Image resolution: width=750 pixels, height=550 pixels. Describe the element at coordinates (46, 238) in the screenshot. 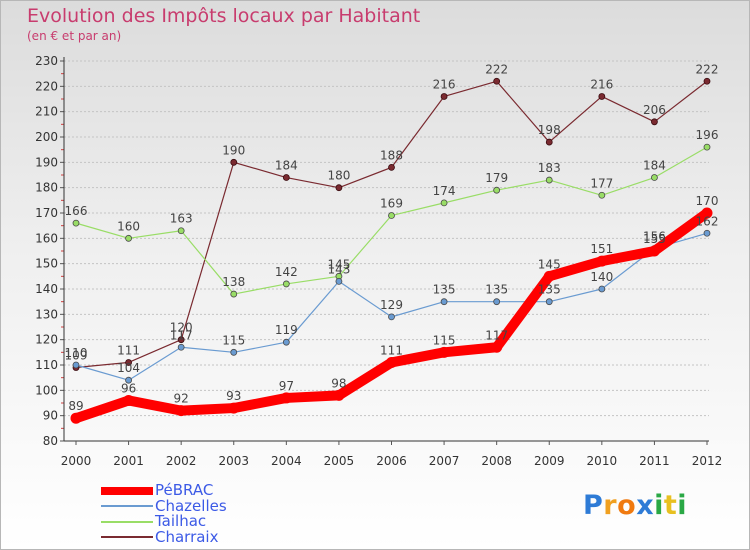

I see `y-tick-label: 160` at that location.